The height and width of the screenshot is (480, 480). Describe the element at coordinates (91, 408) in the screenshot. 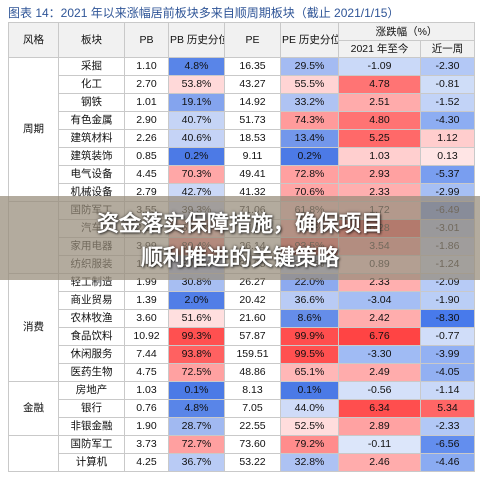

I see `board-name-cell: 银行` at that location.